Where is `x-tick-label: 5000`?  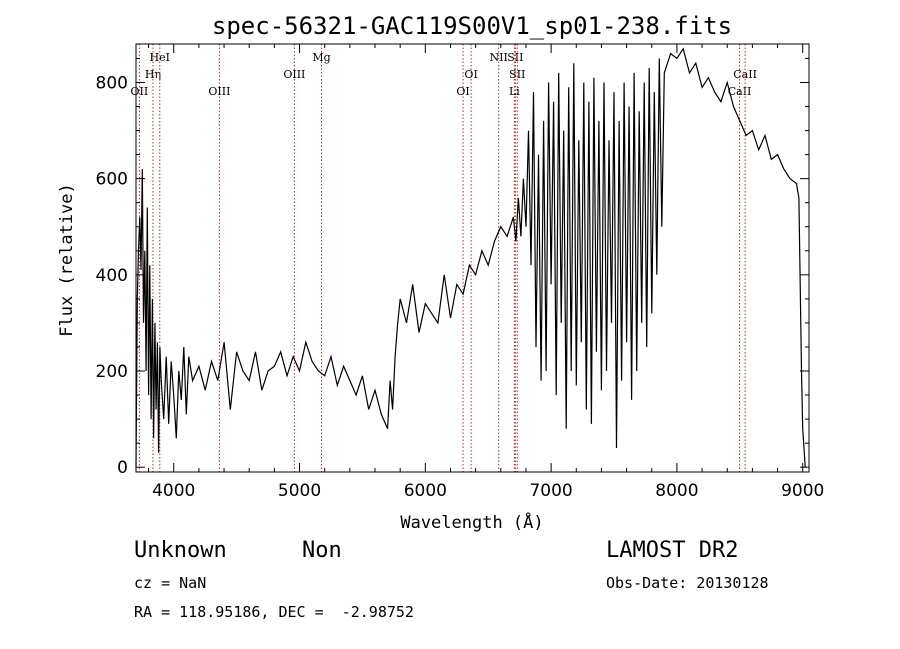
x-tick-label: 5000 is located at coordinates (299, 491).